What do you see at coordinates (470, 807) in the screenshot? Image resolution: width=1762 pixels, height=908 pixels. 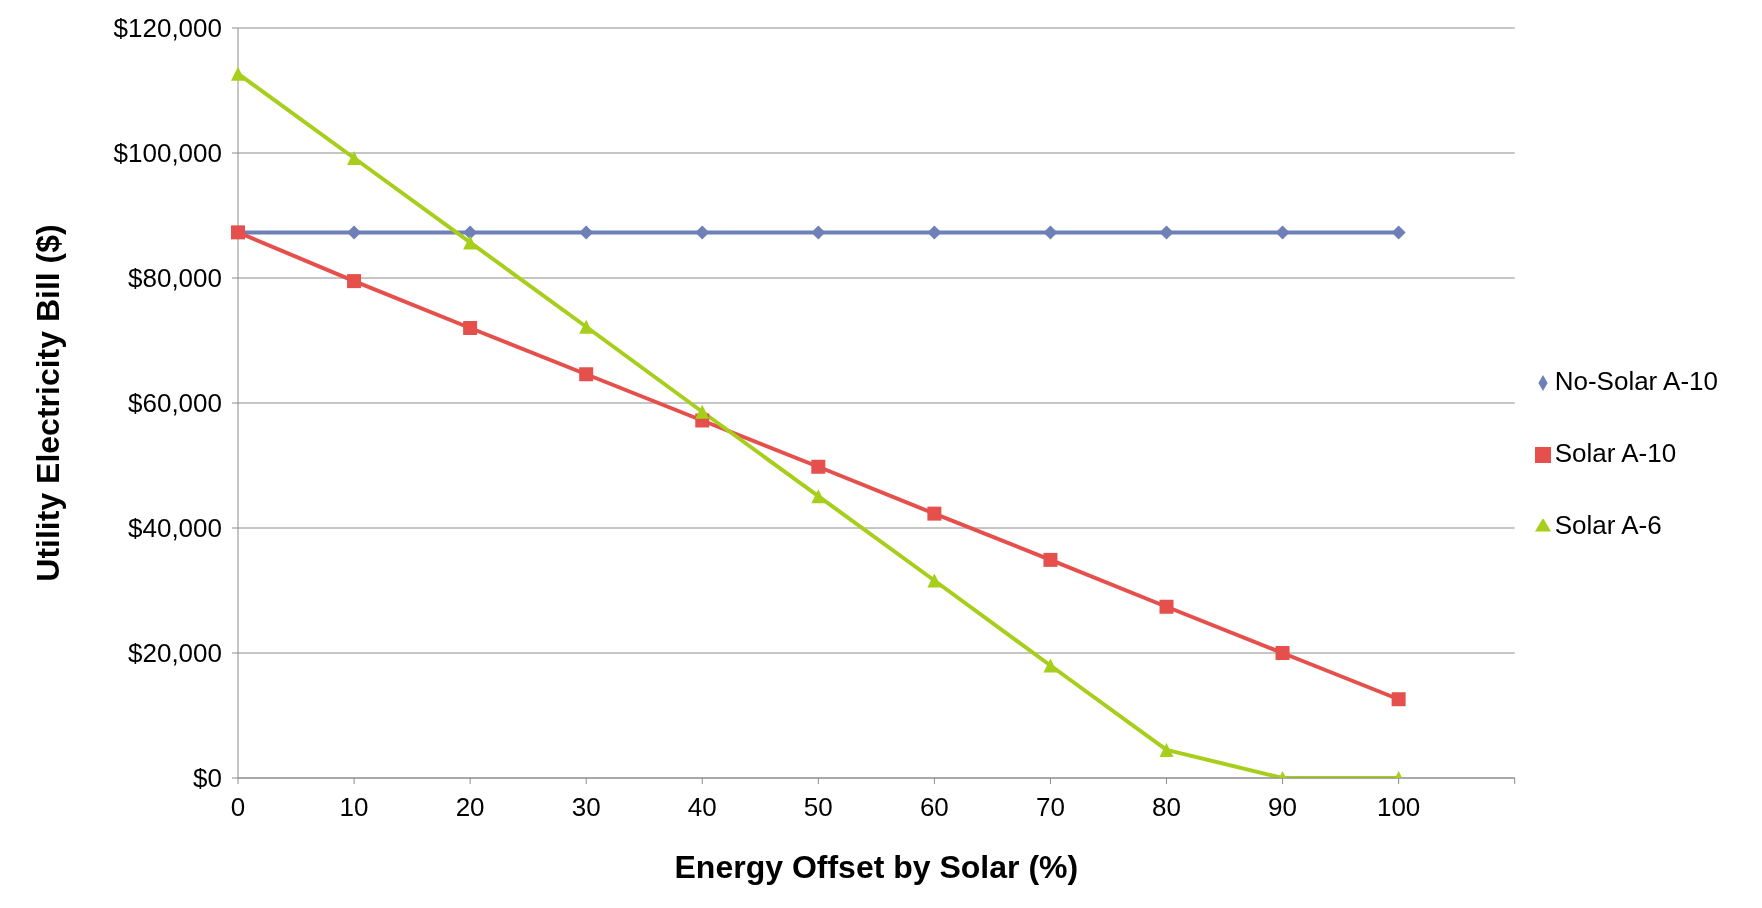 I see `x-tick-label: 20` at bounding box center [470, 807].